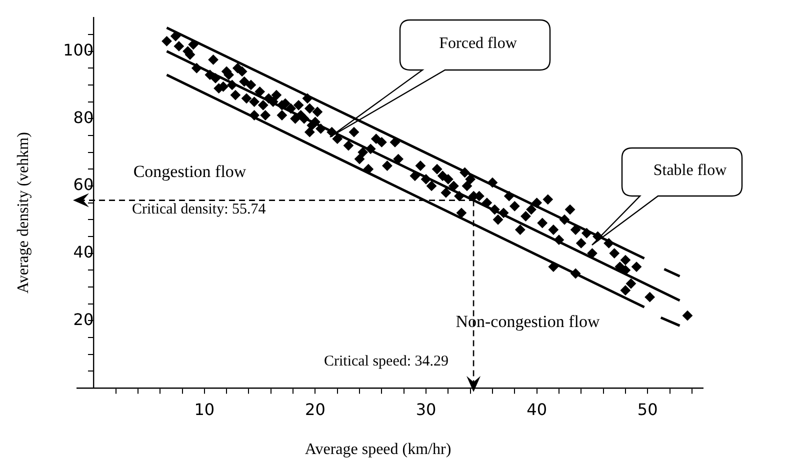 The width and height of the screenshot is (805, 464). What do you see at coordinates (83, 252) in the screenshot?
I see `y-tick-label: 40` at bounding box center [83, 252].